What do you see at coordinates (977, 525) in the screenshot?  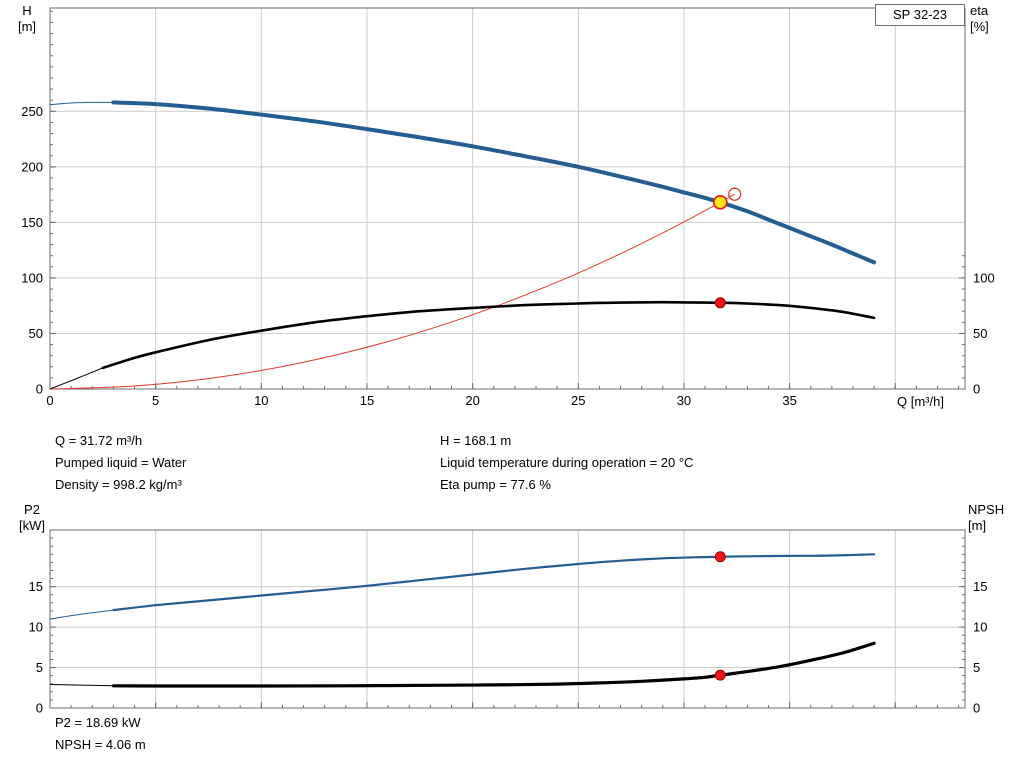 I see `npsh-axis-unit: [m]` at bounding box center [977, 525].